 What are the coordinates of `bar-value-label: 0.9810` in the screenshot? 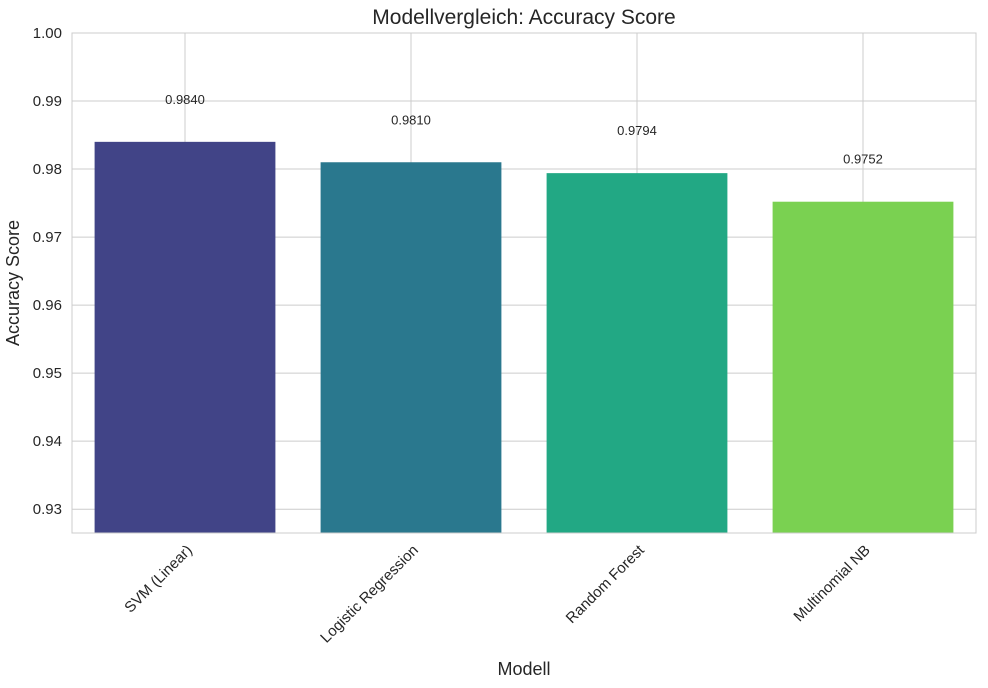 It's located at (411, 119).